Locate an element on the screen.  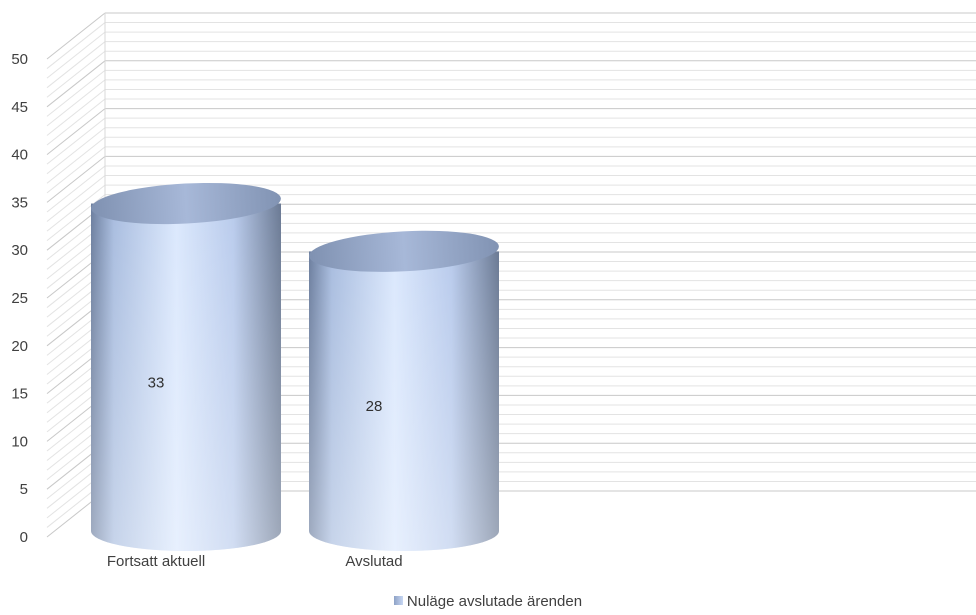
y-tick-label: 15 is located at coordinates (19, 394).